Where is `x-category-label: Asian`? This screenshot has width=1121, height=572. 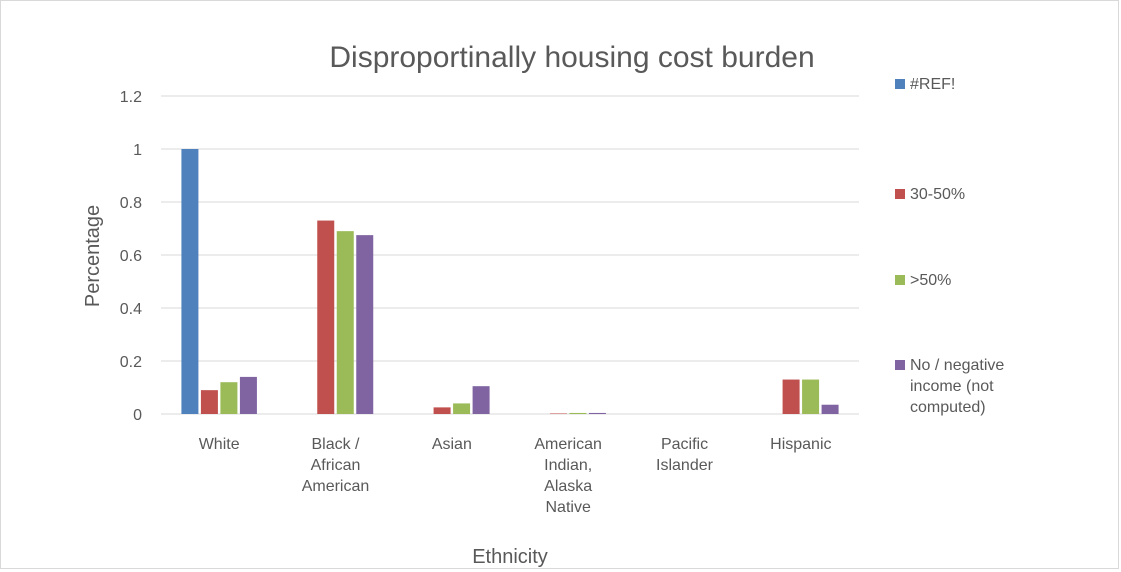 x-category-label: Asian is located at coordinates (452, 444).